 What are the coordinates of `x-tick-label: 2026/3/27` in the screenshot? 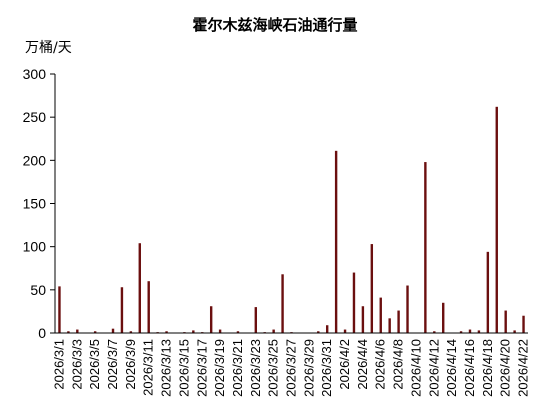 It's located at (291, 368).